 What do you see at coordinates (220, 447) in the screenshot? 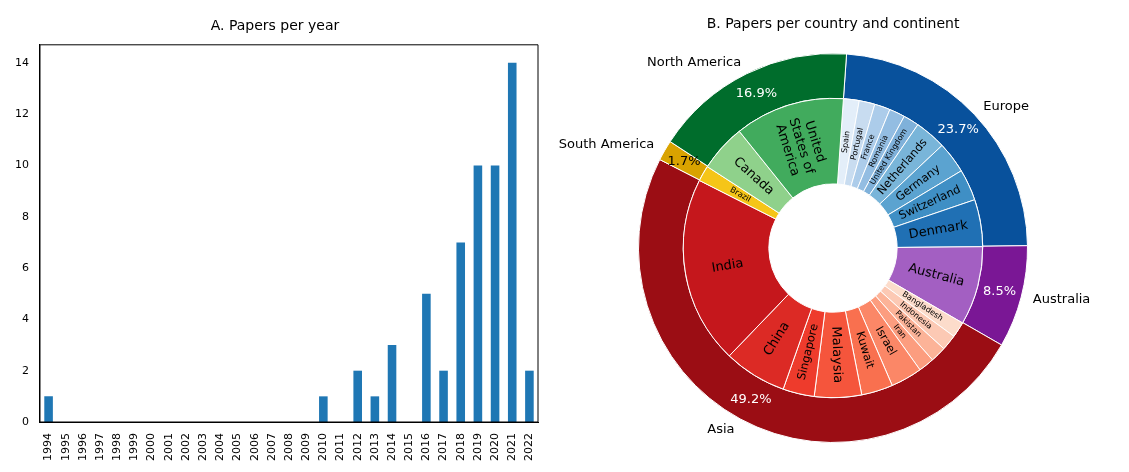
I see `x-tick-label: 2004` at bounding box center [220, 447].